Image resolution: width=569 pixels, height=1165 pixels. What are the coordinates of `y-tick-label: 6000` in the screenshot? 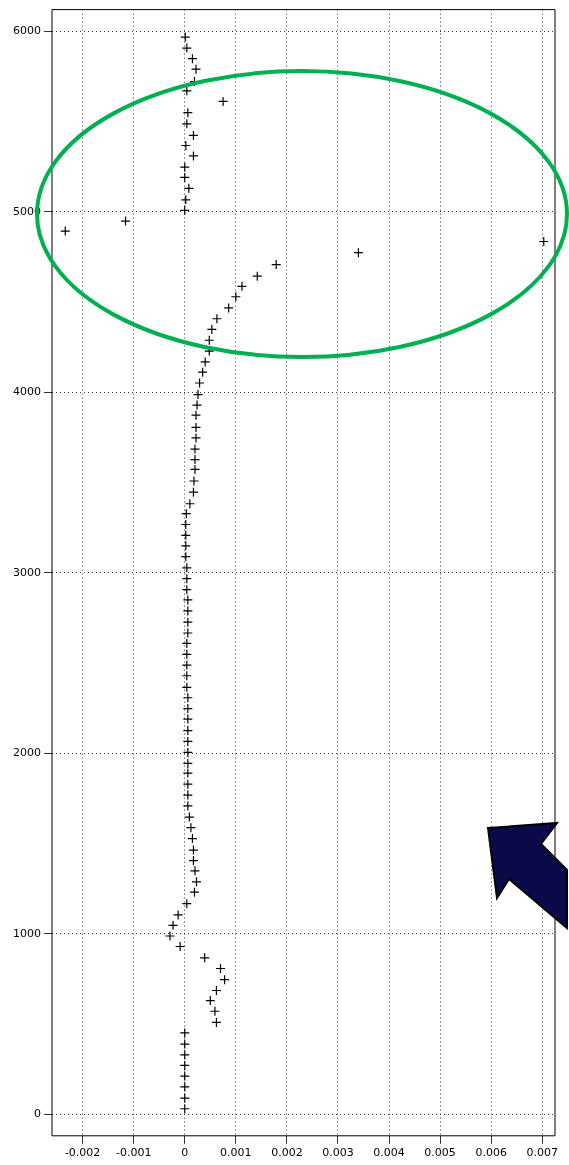 It's located at (26, 31).